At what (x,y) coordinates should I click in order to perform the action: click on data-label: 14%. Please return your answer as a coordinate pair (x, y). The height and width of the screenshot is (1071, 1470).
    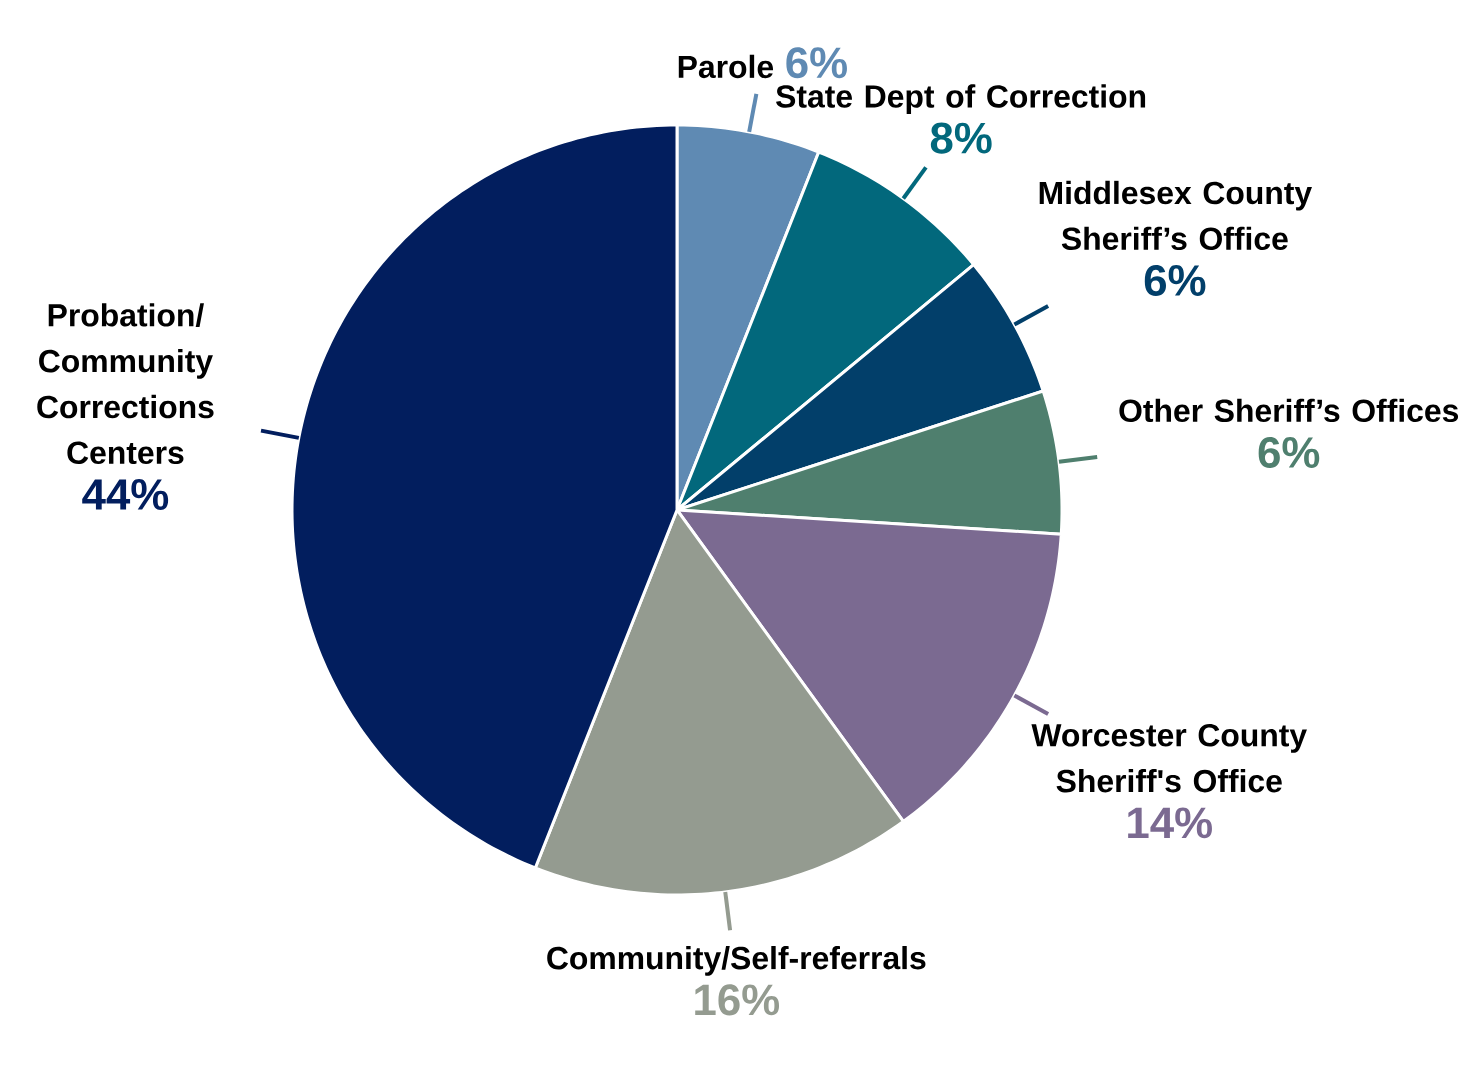
    Looking at the image, I should click on (1170, 823).